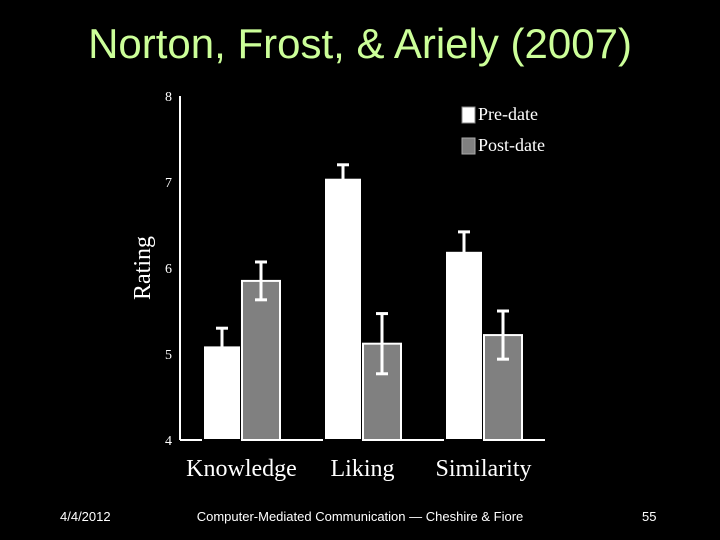  I want to click on x-tick-label: Knowledge, so click(241, 469).